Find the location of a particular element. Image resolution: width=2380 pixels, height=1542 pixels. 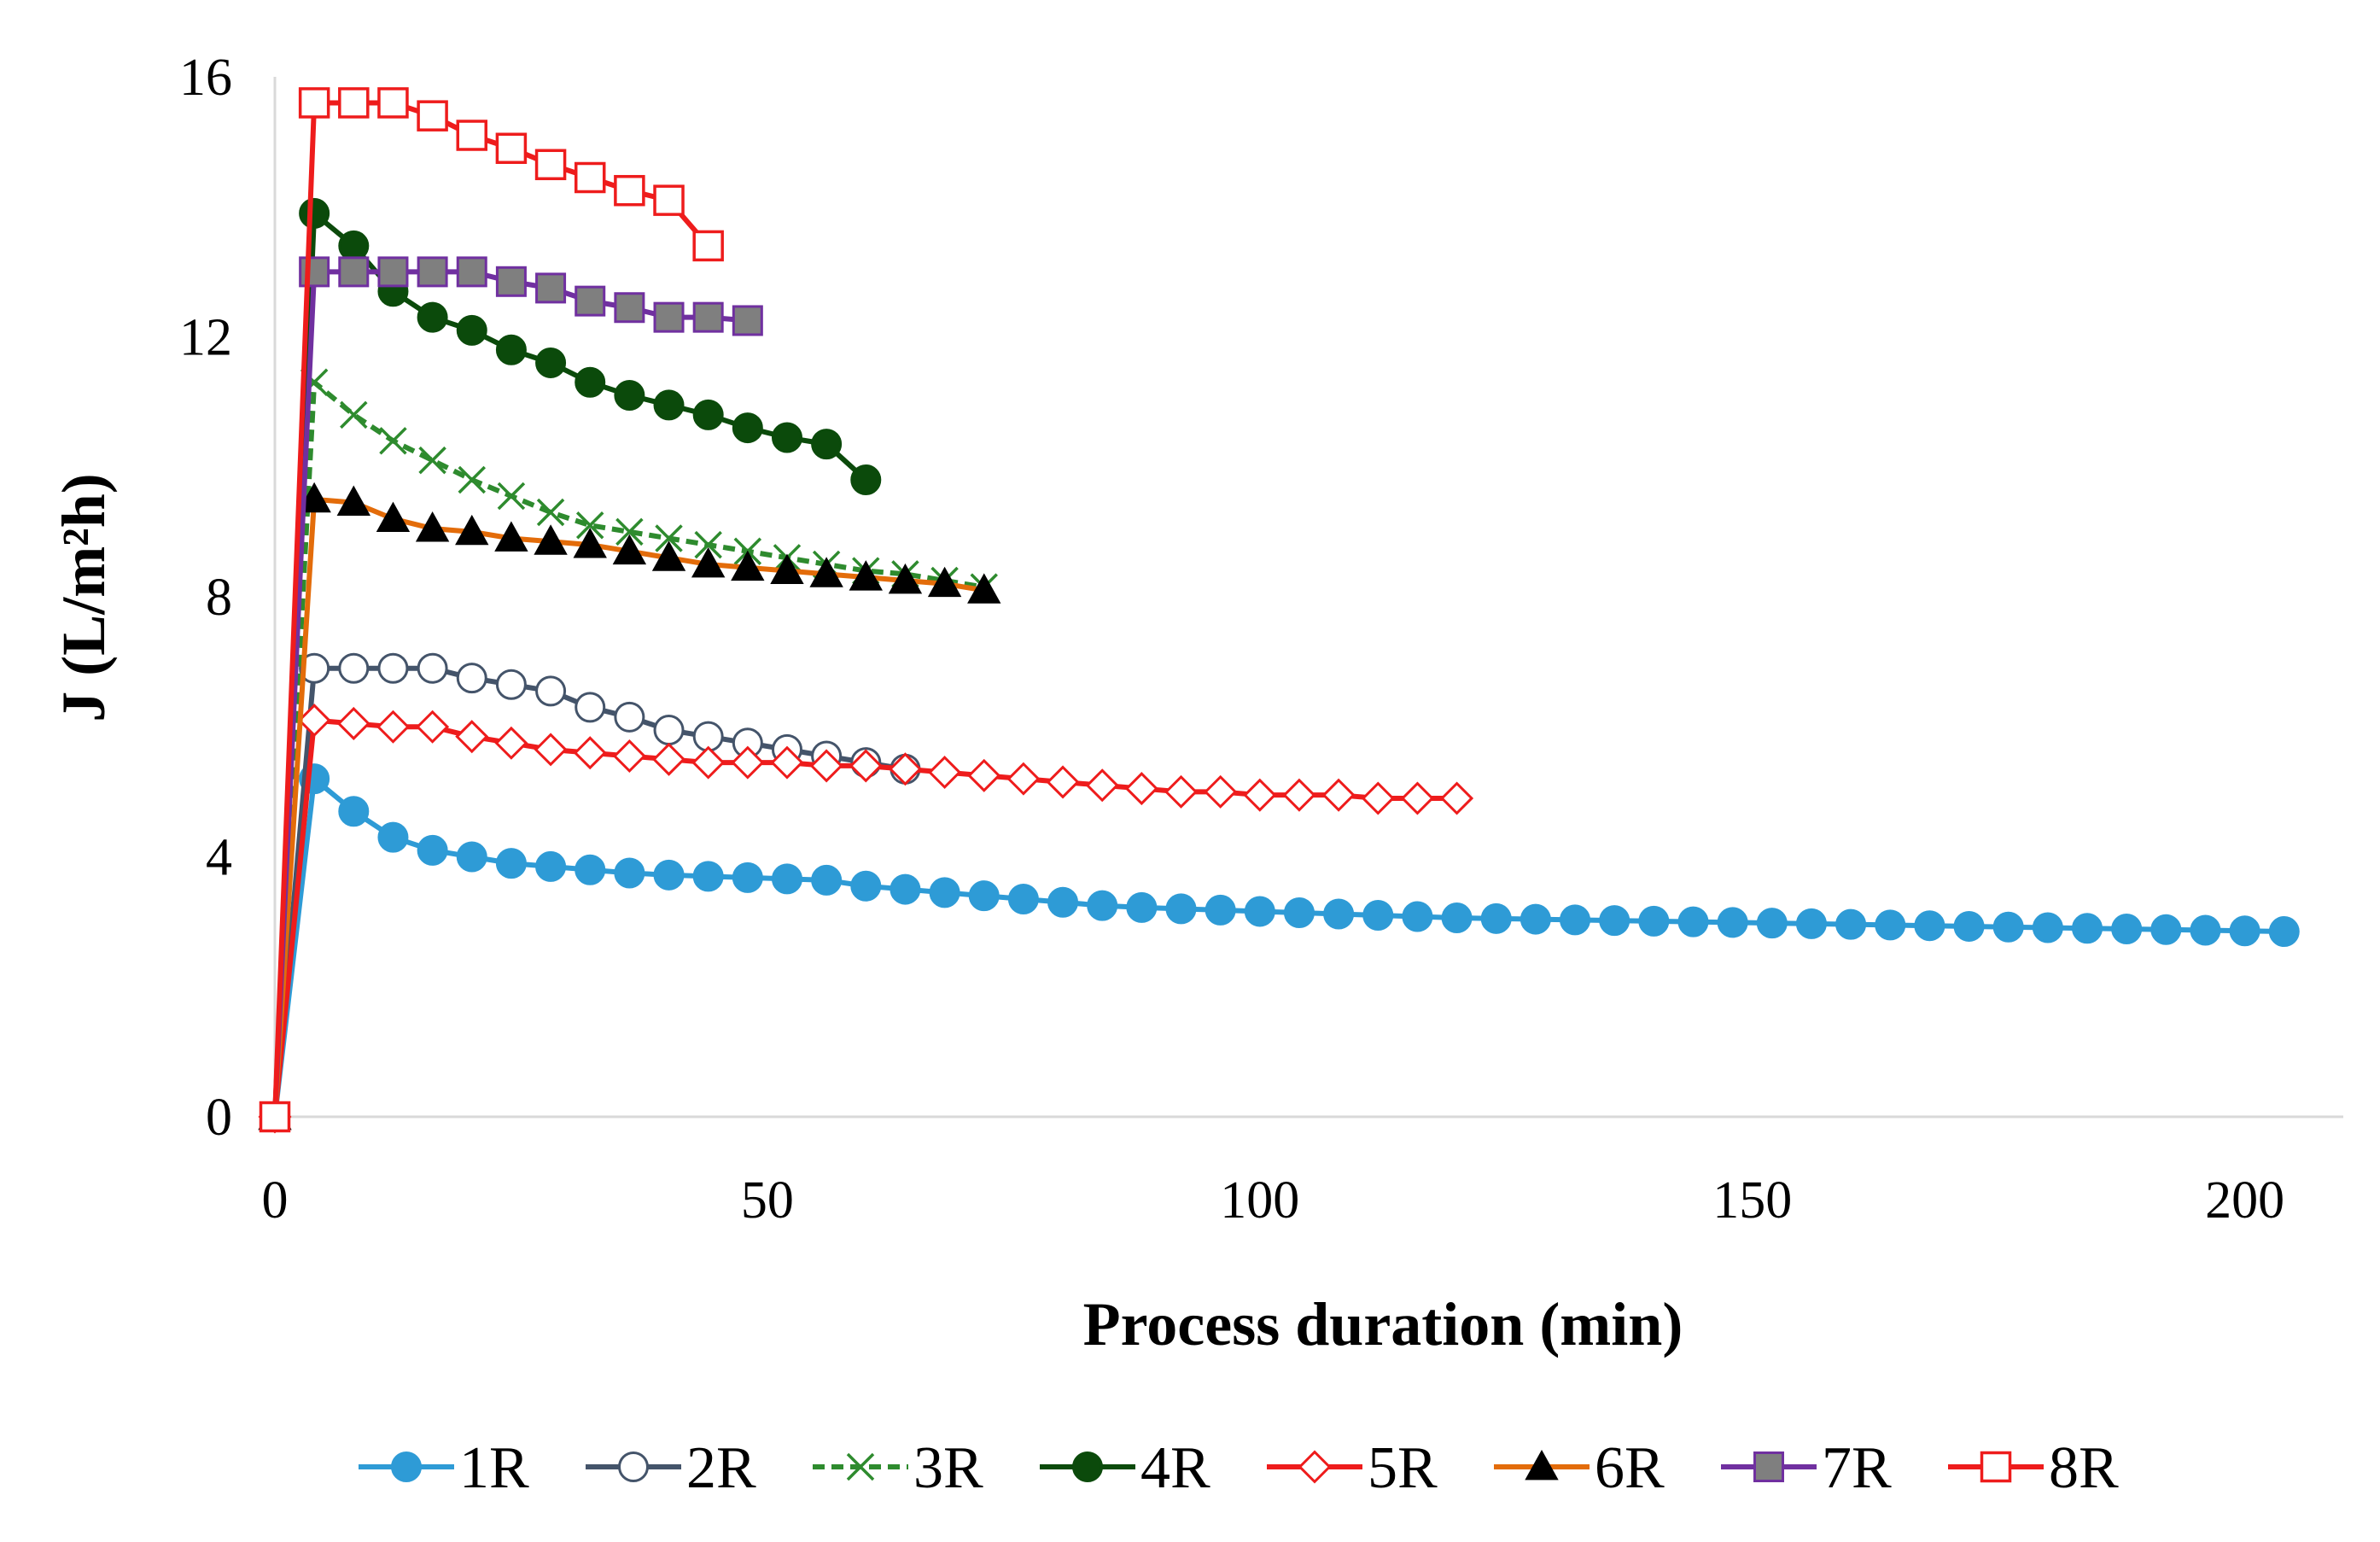

x-tick-label: 150 is located at coordinates (1752, 1200).